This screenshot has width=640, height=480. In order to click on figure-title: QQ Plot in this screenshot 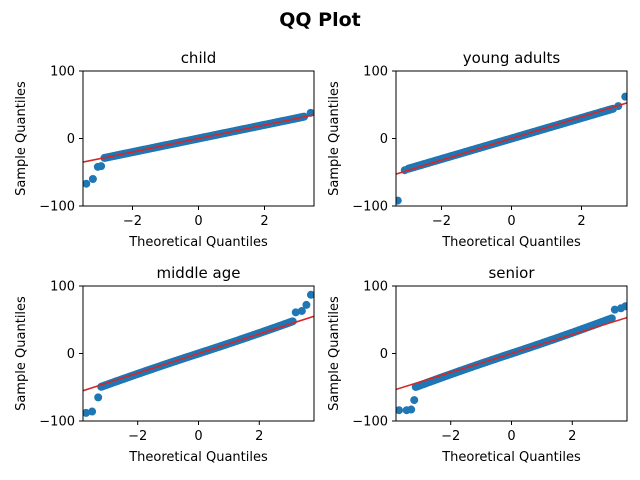, I will do `click(320, 20)`.